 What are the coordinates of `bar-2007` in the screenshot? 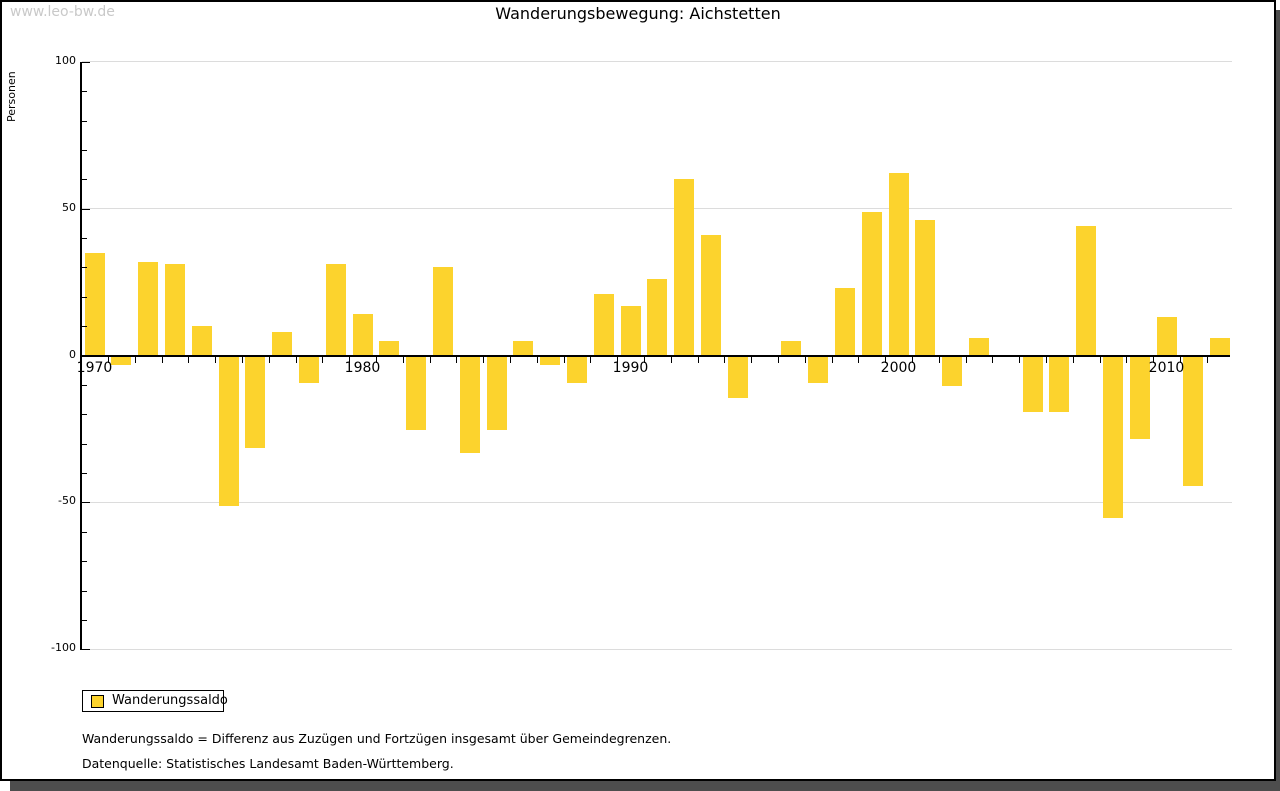 It's located at (1086, 291).